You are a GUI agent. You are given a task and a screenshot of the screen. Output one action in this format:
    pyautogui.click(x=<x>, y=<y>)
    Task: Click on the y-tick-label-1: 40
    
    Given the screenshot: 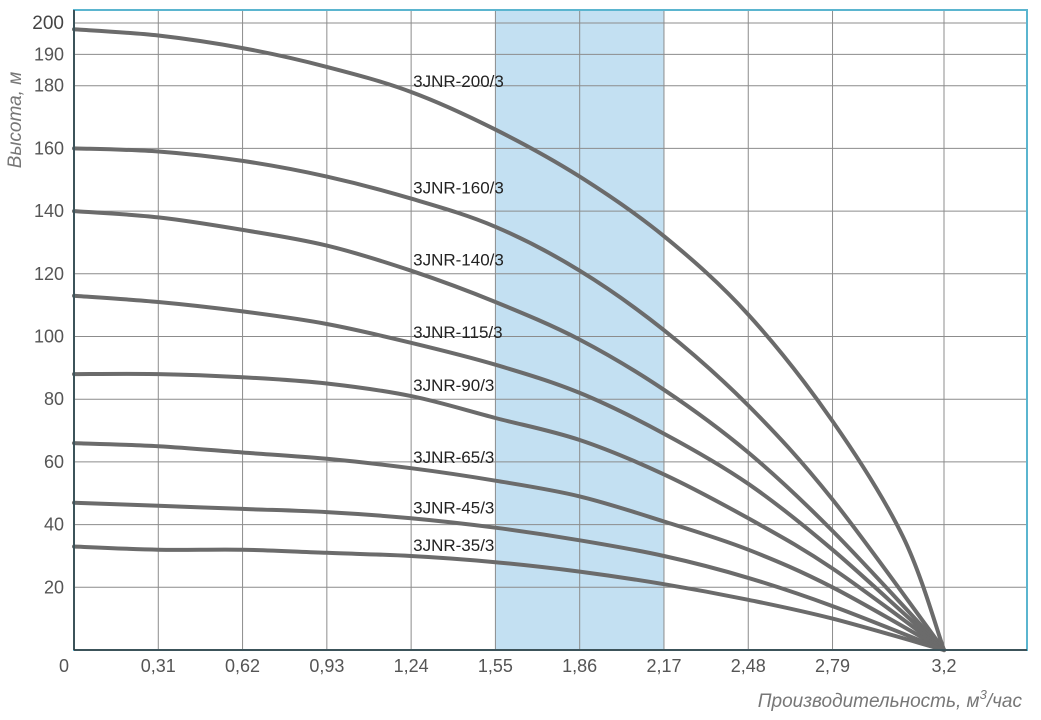 What is the action you would take?
    pyautogui.click(x=54, y=525)
    